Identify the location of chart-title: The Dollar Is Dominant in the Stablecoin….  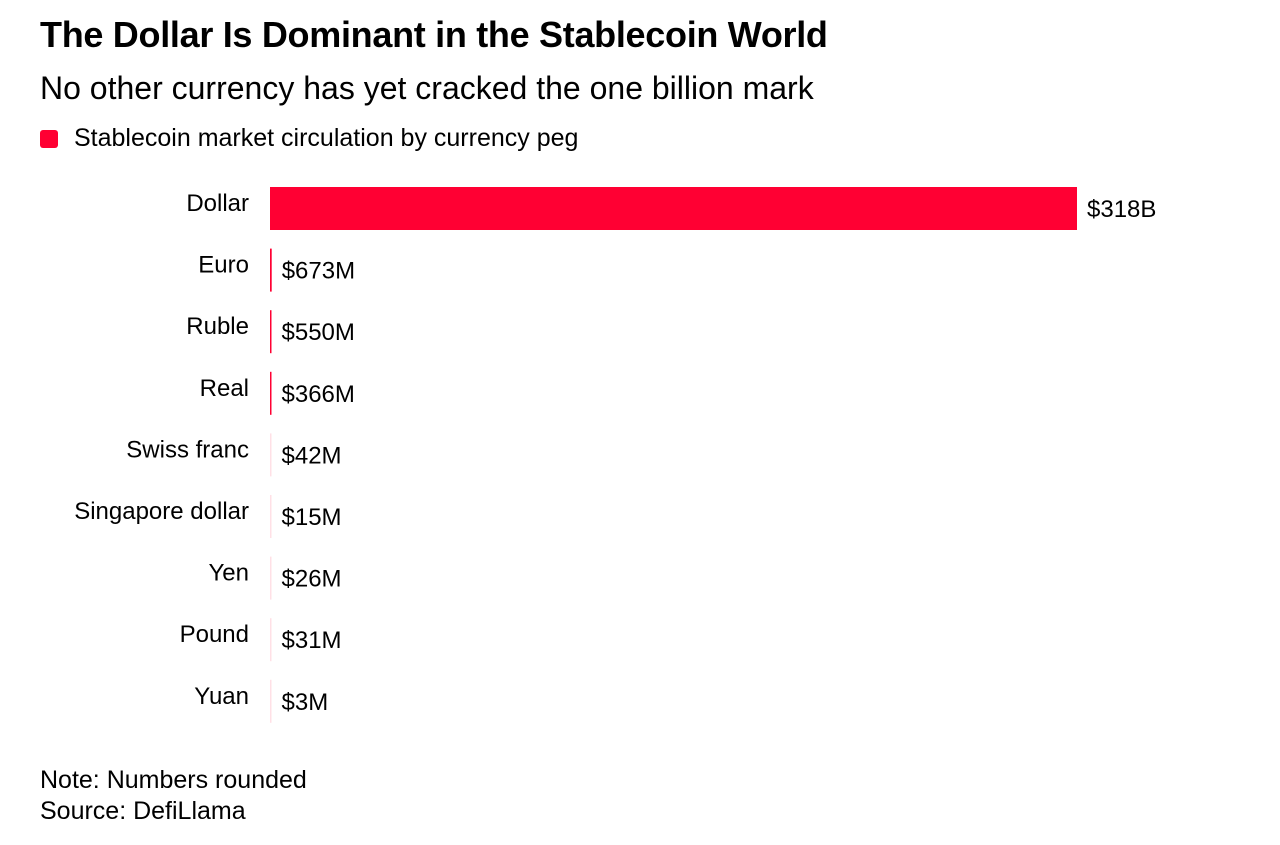
(434, 34).